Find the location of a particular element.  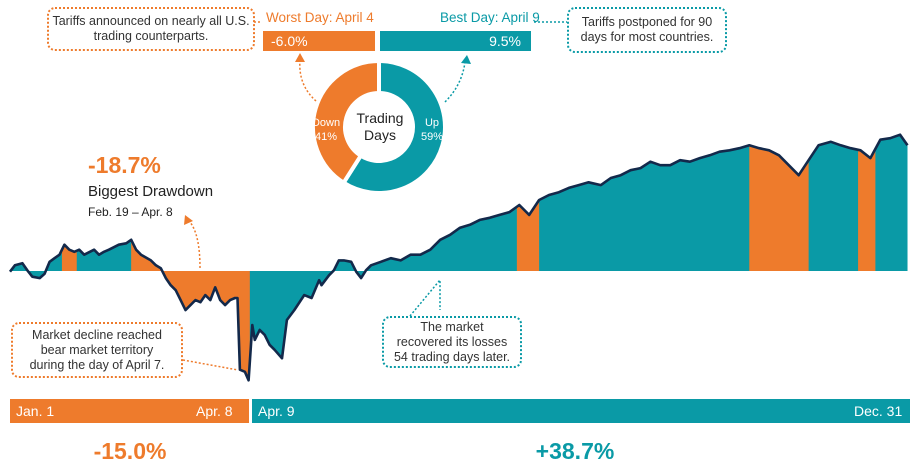

best-day-arrowhead is located at coordinates (466, 59).